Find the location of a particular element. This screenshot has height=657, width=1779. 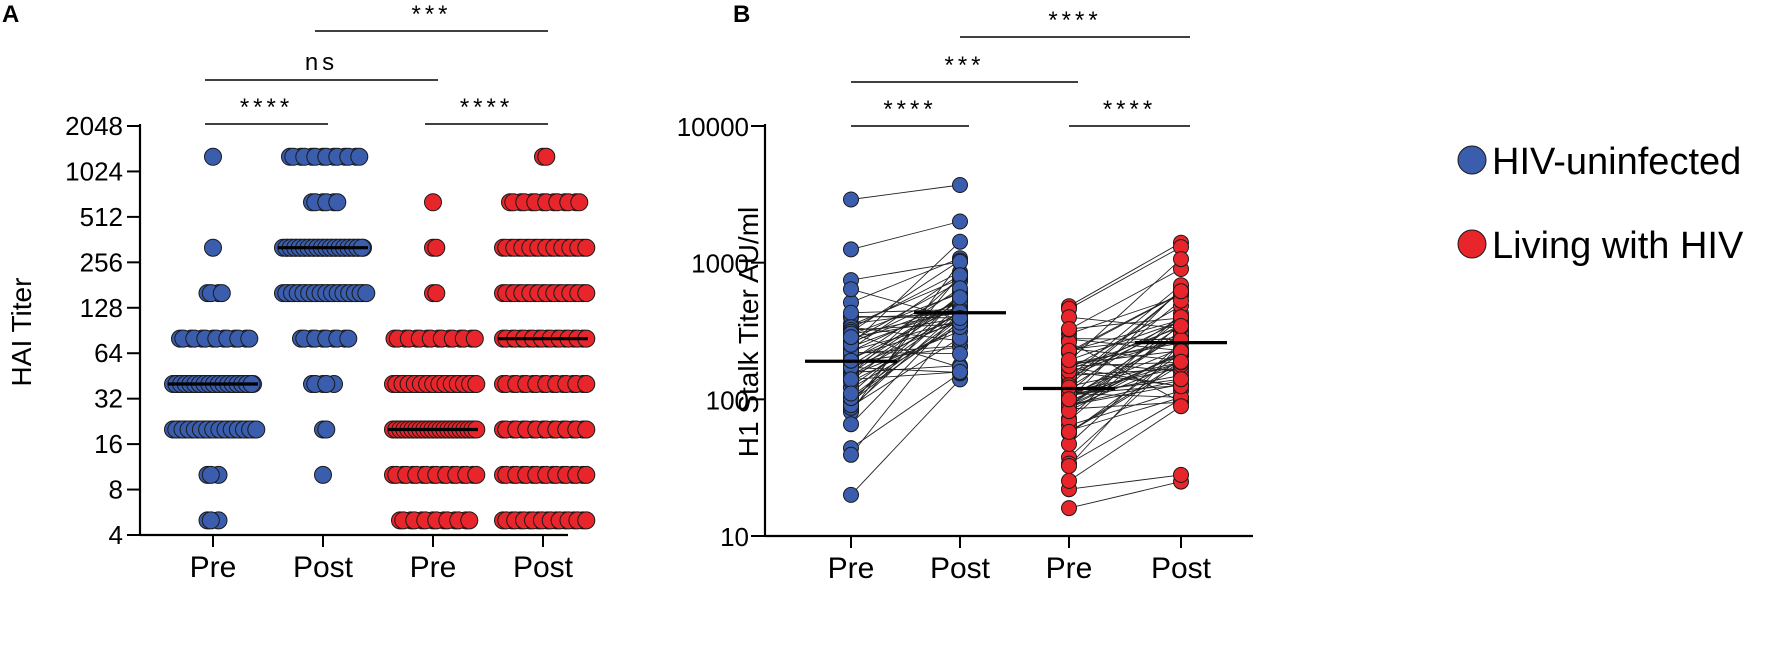

panel-b-y-tick-label: 10000 is located at coordinates (713, 127).